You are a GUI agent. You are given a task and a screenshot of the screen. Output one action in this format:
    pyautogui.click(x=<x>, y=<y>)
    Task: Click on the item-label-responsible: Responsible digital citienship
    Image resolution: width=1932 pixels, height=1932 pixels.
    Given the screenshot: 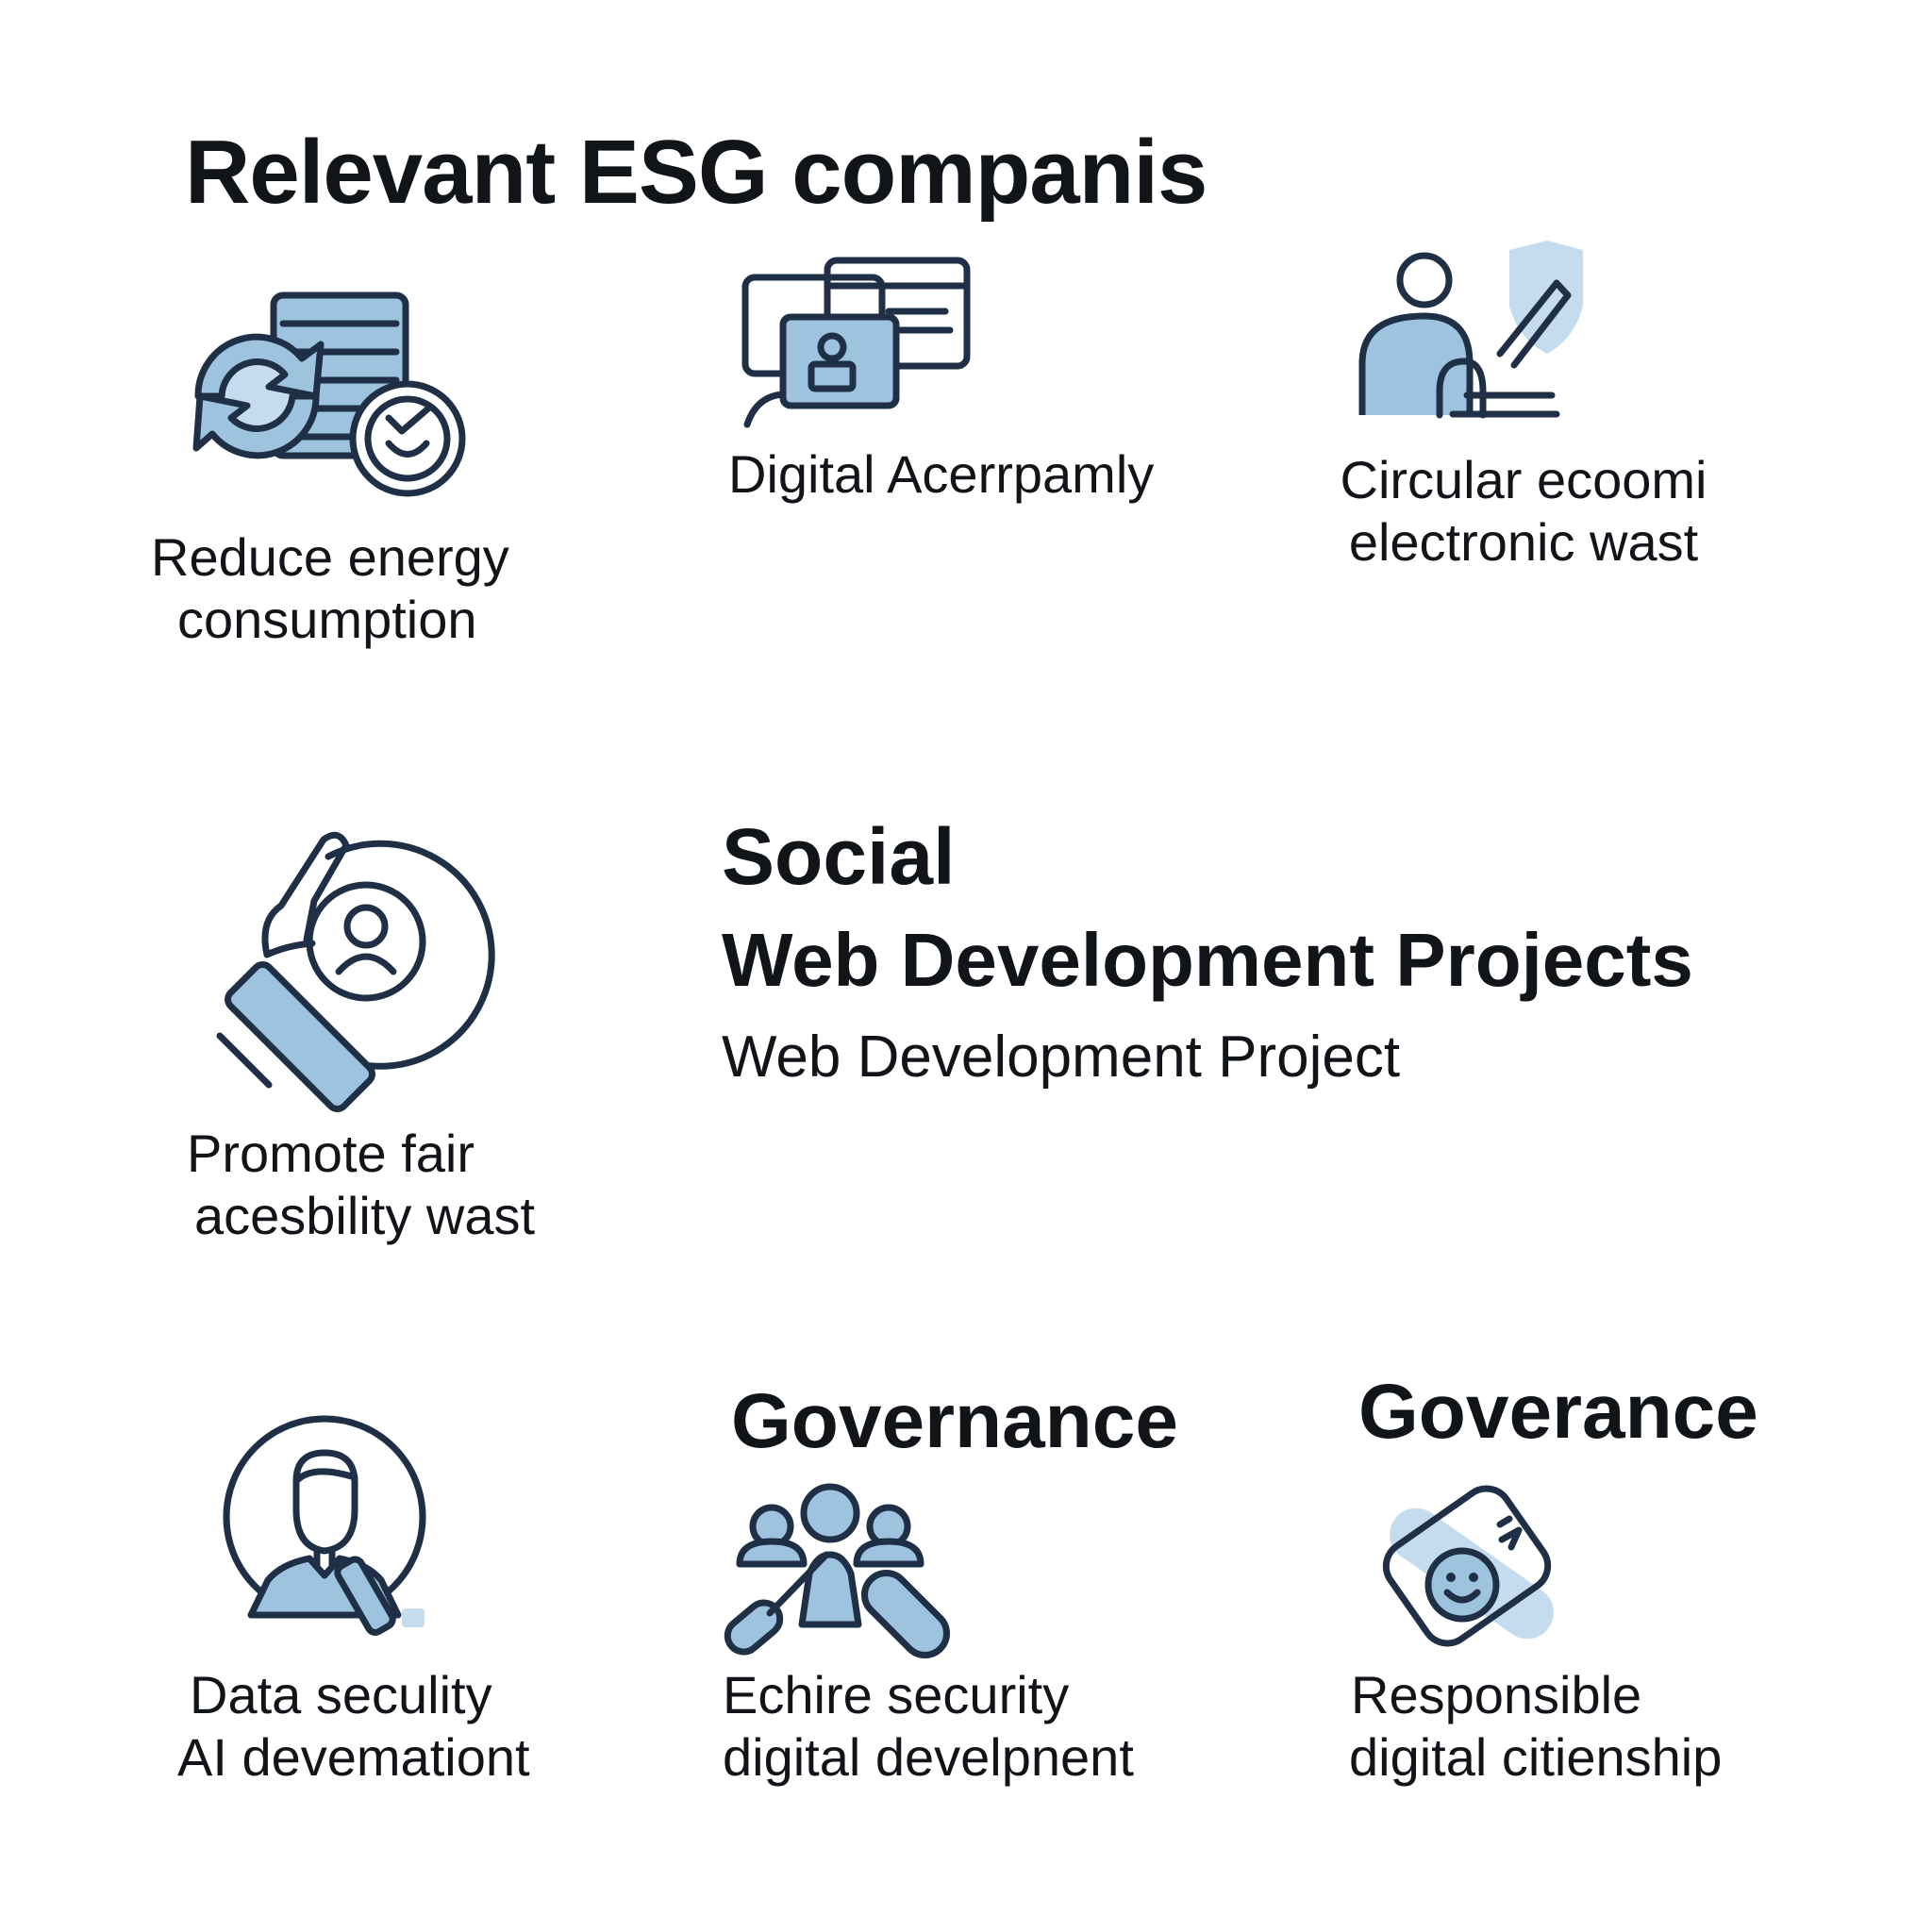 What is the action you would take?
    pyautogui.click(x=1536, y=1726)
    